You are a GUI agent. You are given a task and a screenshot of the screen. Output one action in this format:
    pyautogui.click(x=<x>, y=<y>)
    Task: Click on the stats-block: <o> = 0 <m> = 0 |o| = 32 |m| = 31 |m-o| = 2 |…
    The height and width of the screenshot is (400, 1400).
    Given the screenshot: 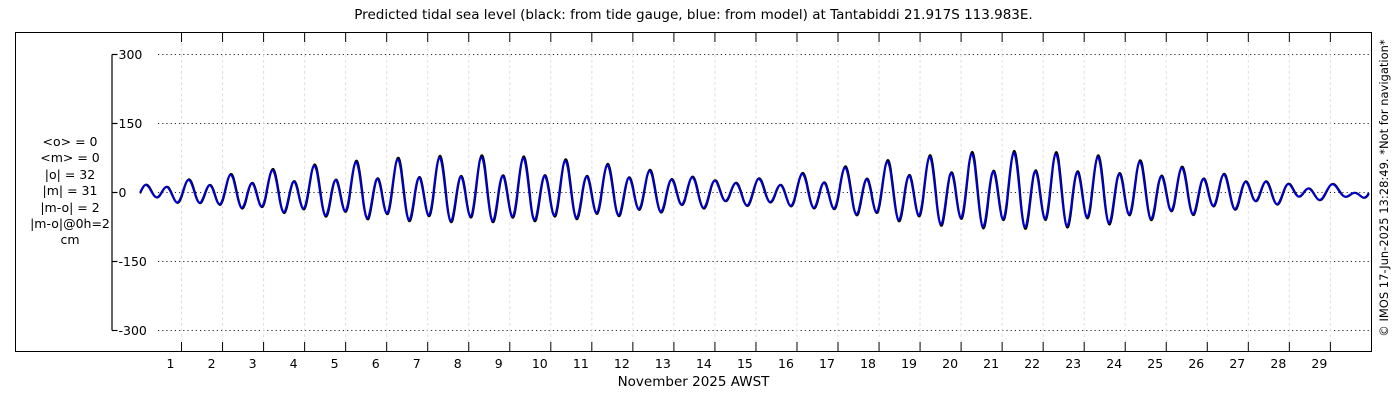 What is the action you would take?
    pyautogui.click(x=70, y=191)
    